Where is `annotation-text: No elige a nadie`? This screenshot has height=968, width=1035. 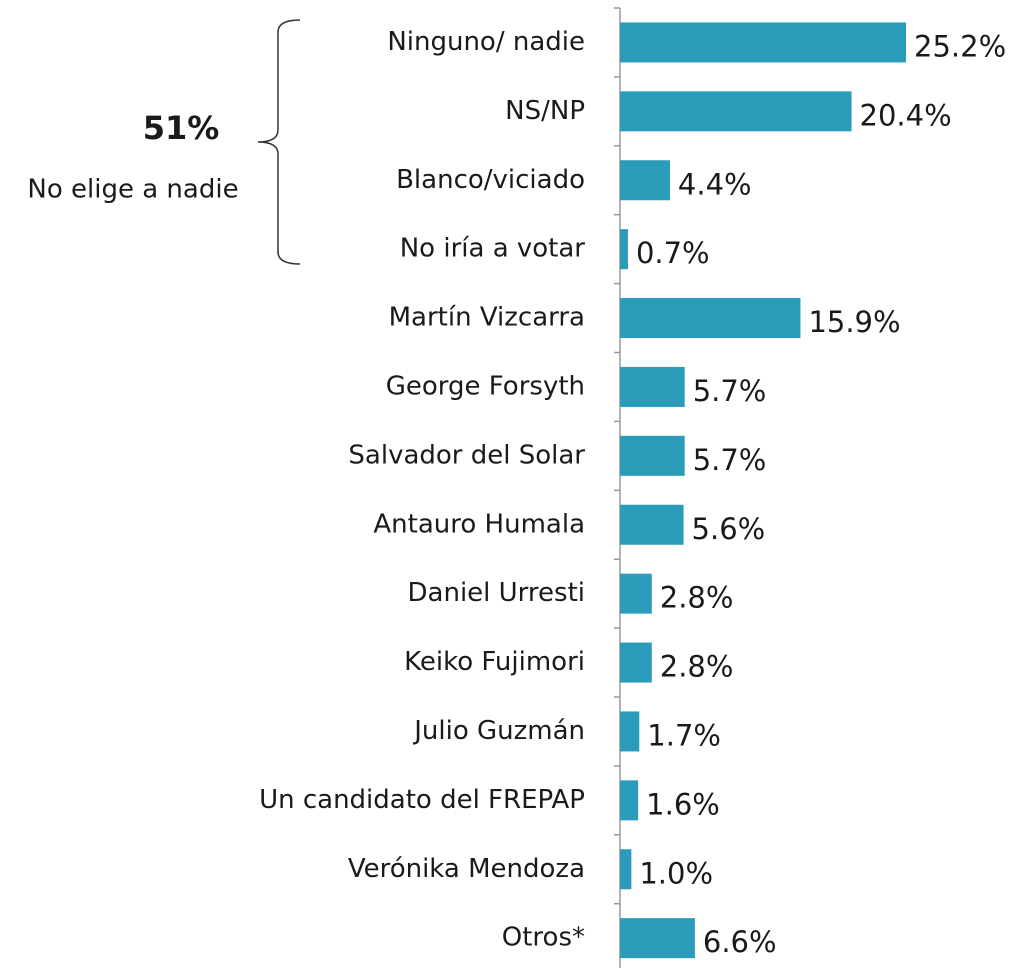
annotation-text: No elige a nadie is located at coordinates (132, 190).